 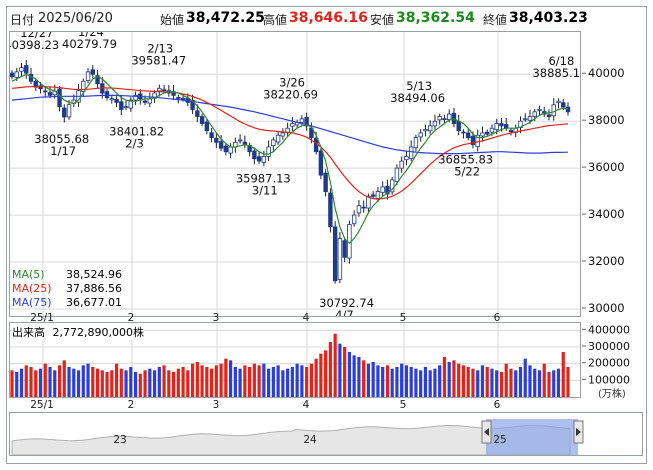 What do you see at coordinates (306, 318) in the screenshot?
I see `x-month-label: 4` at bounding box center [306, 318].